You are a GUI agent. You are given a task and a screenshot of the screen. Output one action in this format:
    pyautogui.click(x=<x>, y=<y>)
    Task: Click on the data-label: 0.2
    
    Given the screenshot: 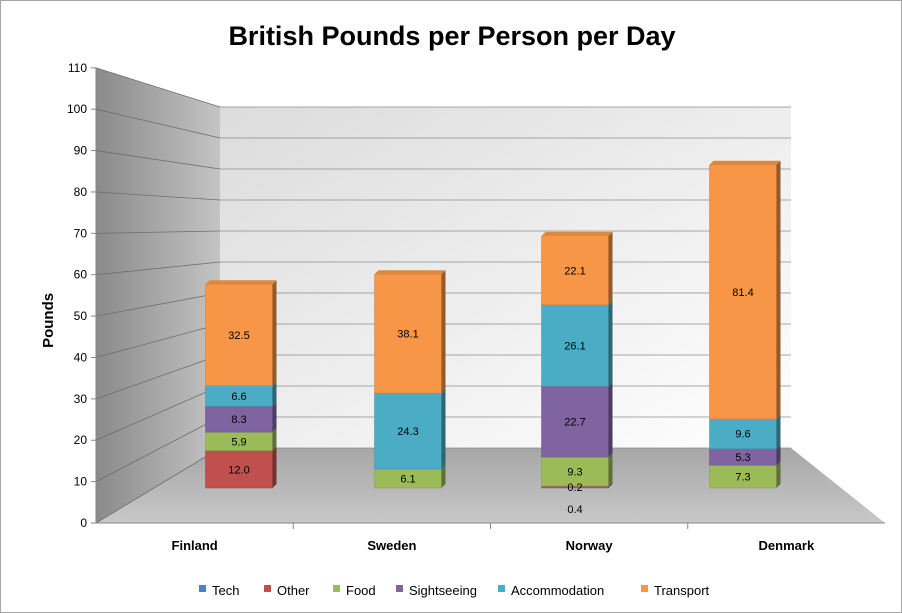 What is the action you would take?
    pyautogui.click(x=574, y=488)
    